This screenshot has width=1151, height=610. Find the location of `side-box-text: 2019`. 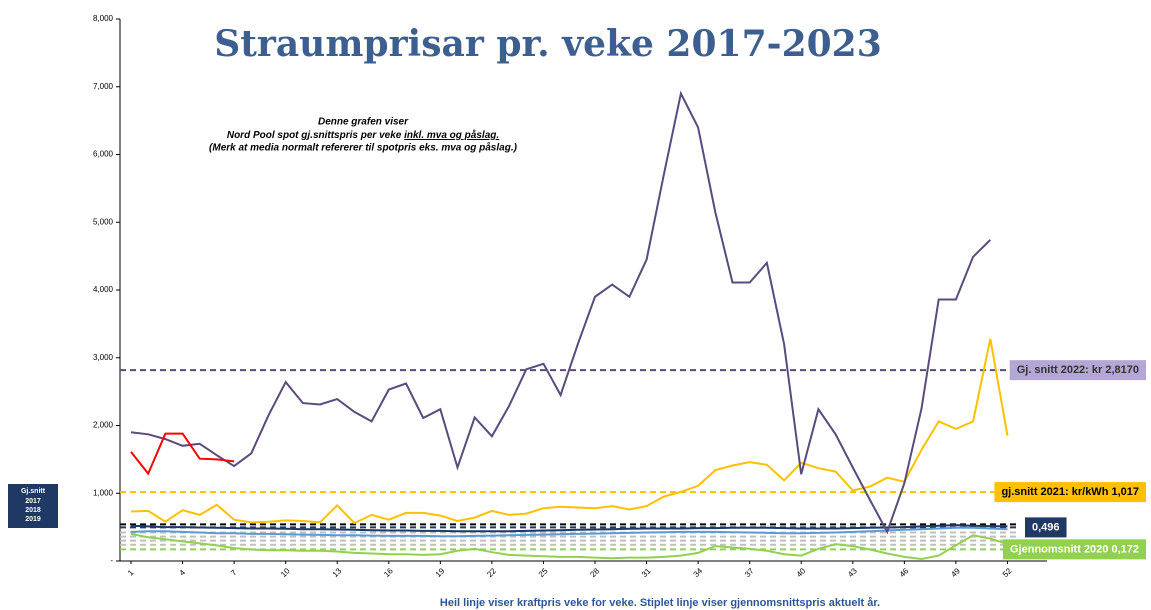

side-box-text: 2019 is located at coordinates (33, 519).